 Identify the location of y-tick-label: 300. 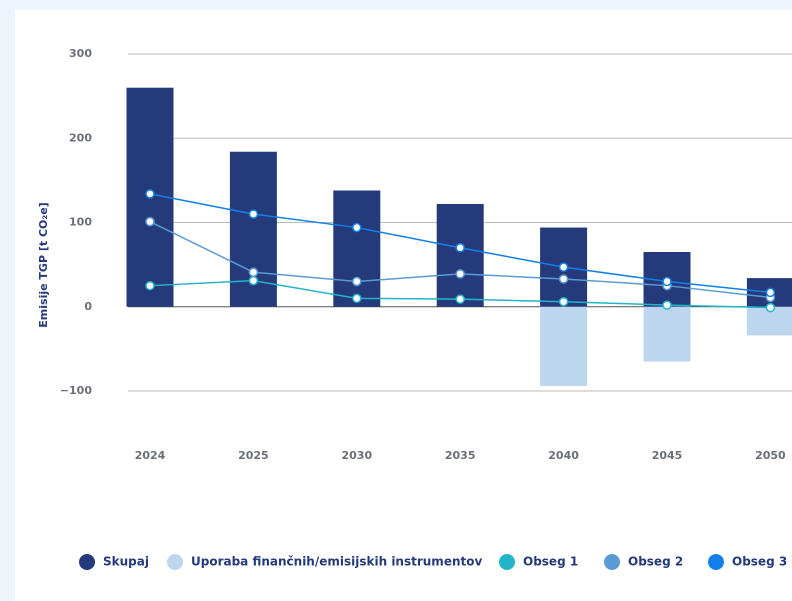
(80, 53).